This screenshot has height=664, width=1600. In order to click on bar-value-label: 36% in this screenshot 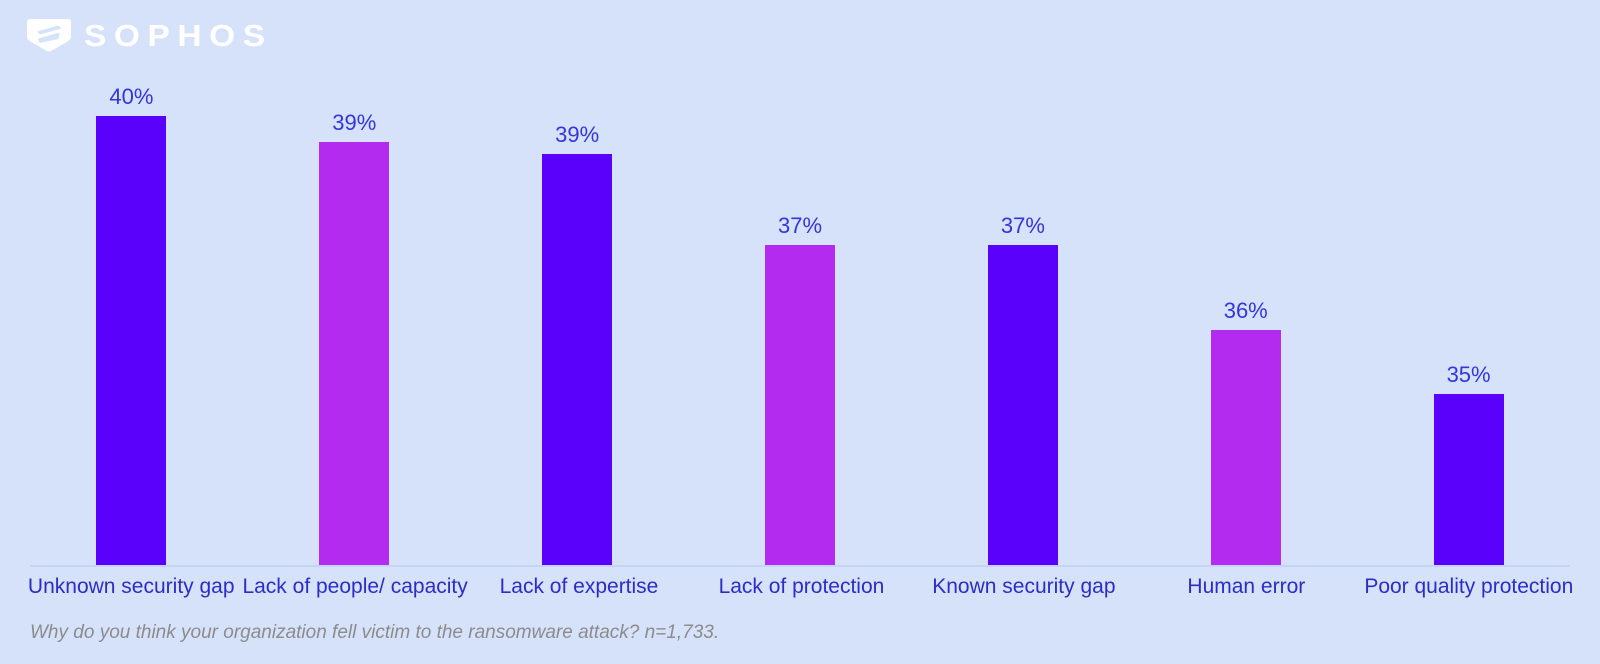, I will do `click(1245, 310)`.